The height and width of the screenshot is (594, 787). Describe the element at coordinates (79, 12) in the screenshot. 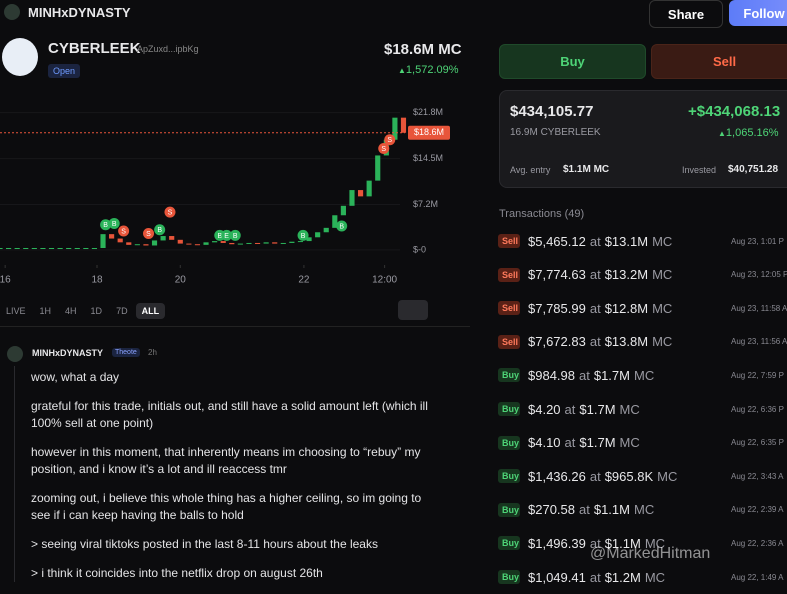

I see `username: MINHxDYNASTY` at that location.